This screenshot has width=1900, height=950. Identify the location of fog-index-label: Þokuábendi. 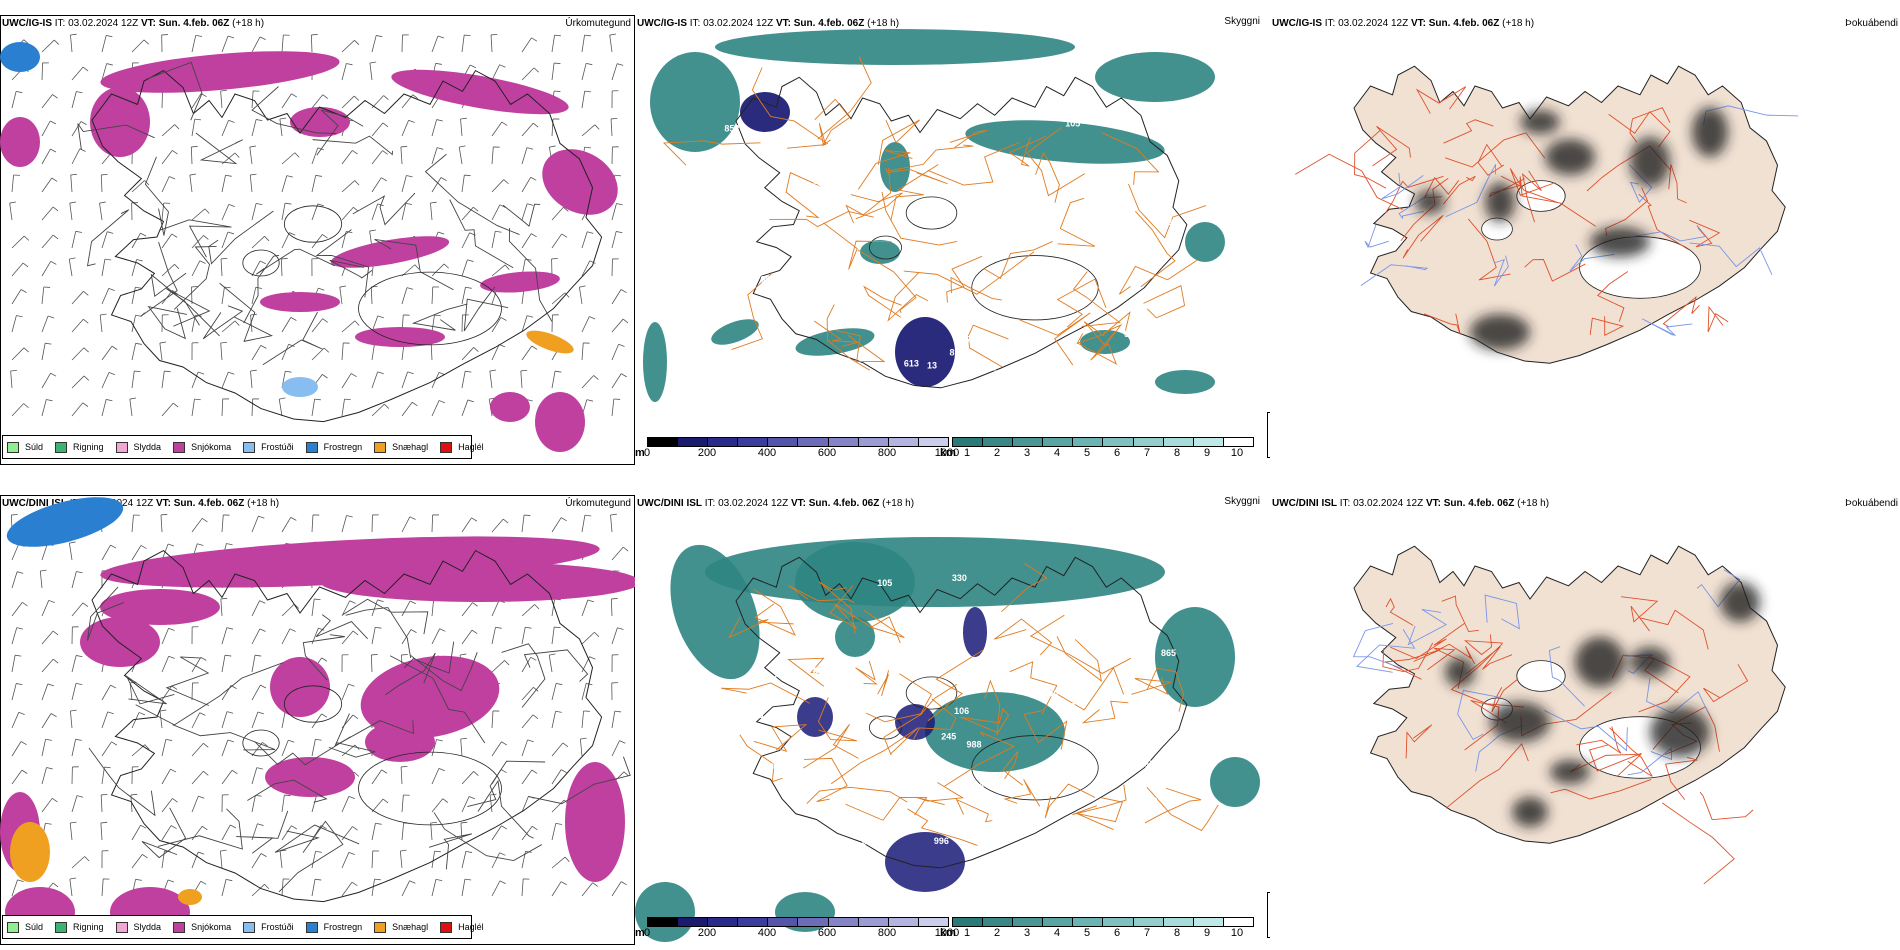
(1871, 503).